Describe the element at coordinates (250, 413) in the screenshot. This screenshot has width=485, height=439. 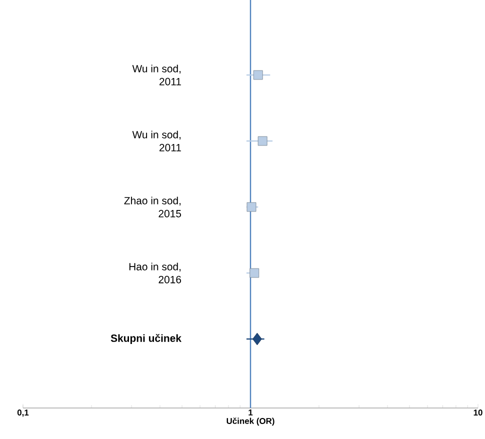
I see `x-tick-label: 1` at that location.